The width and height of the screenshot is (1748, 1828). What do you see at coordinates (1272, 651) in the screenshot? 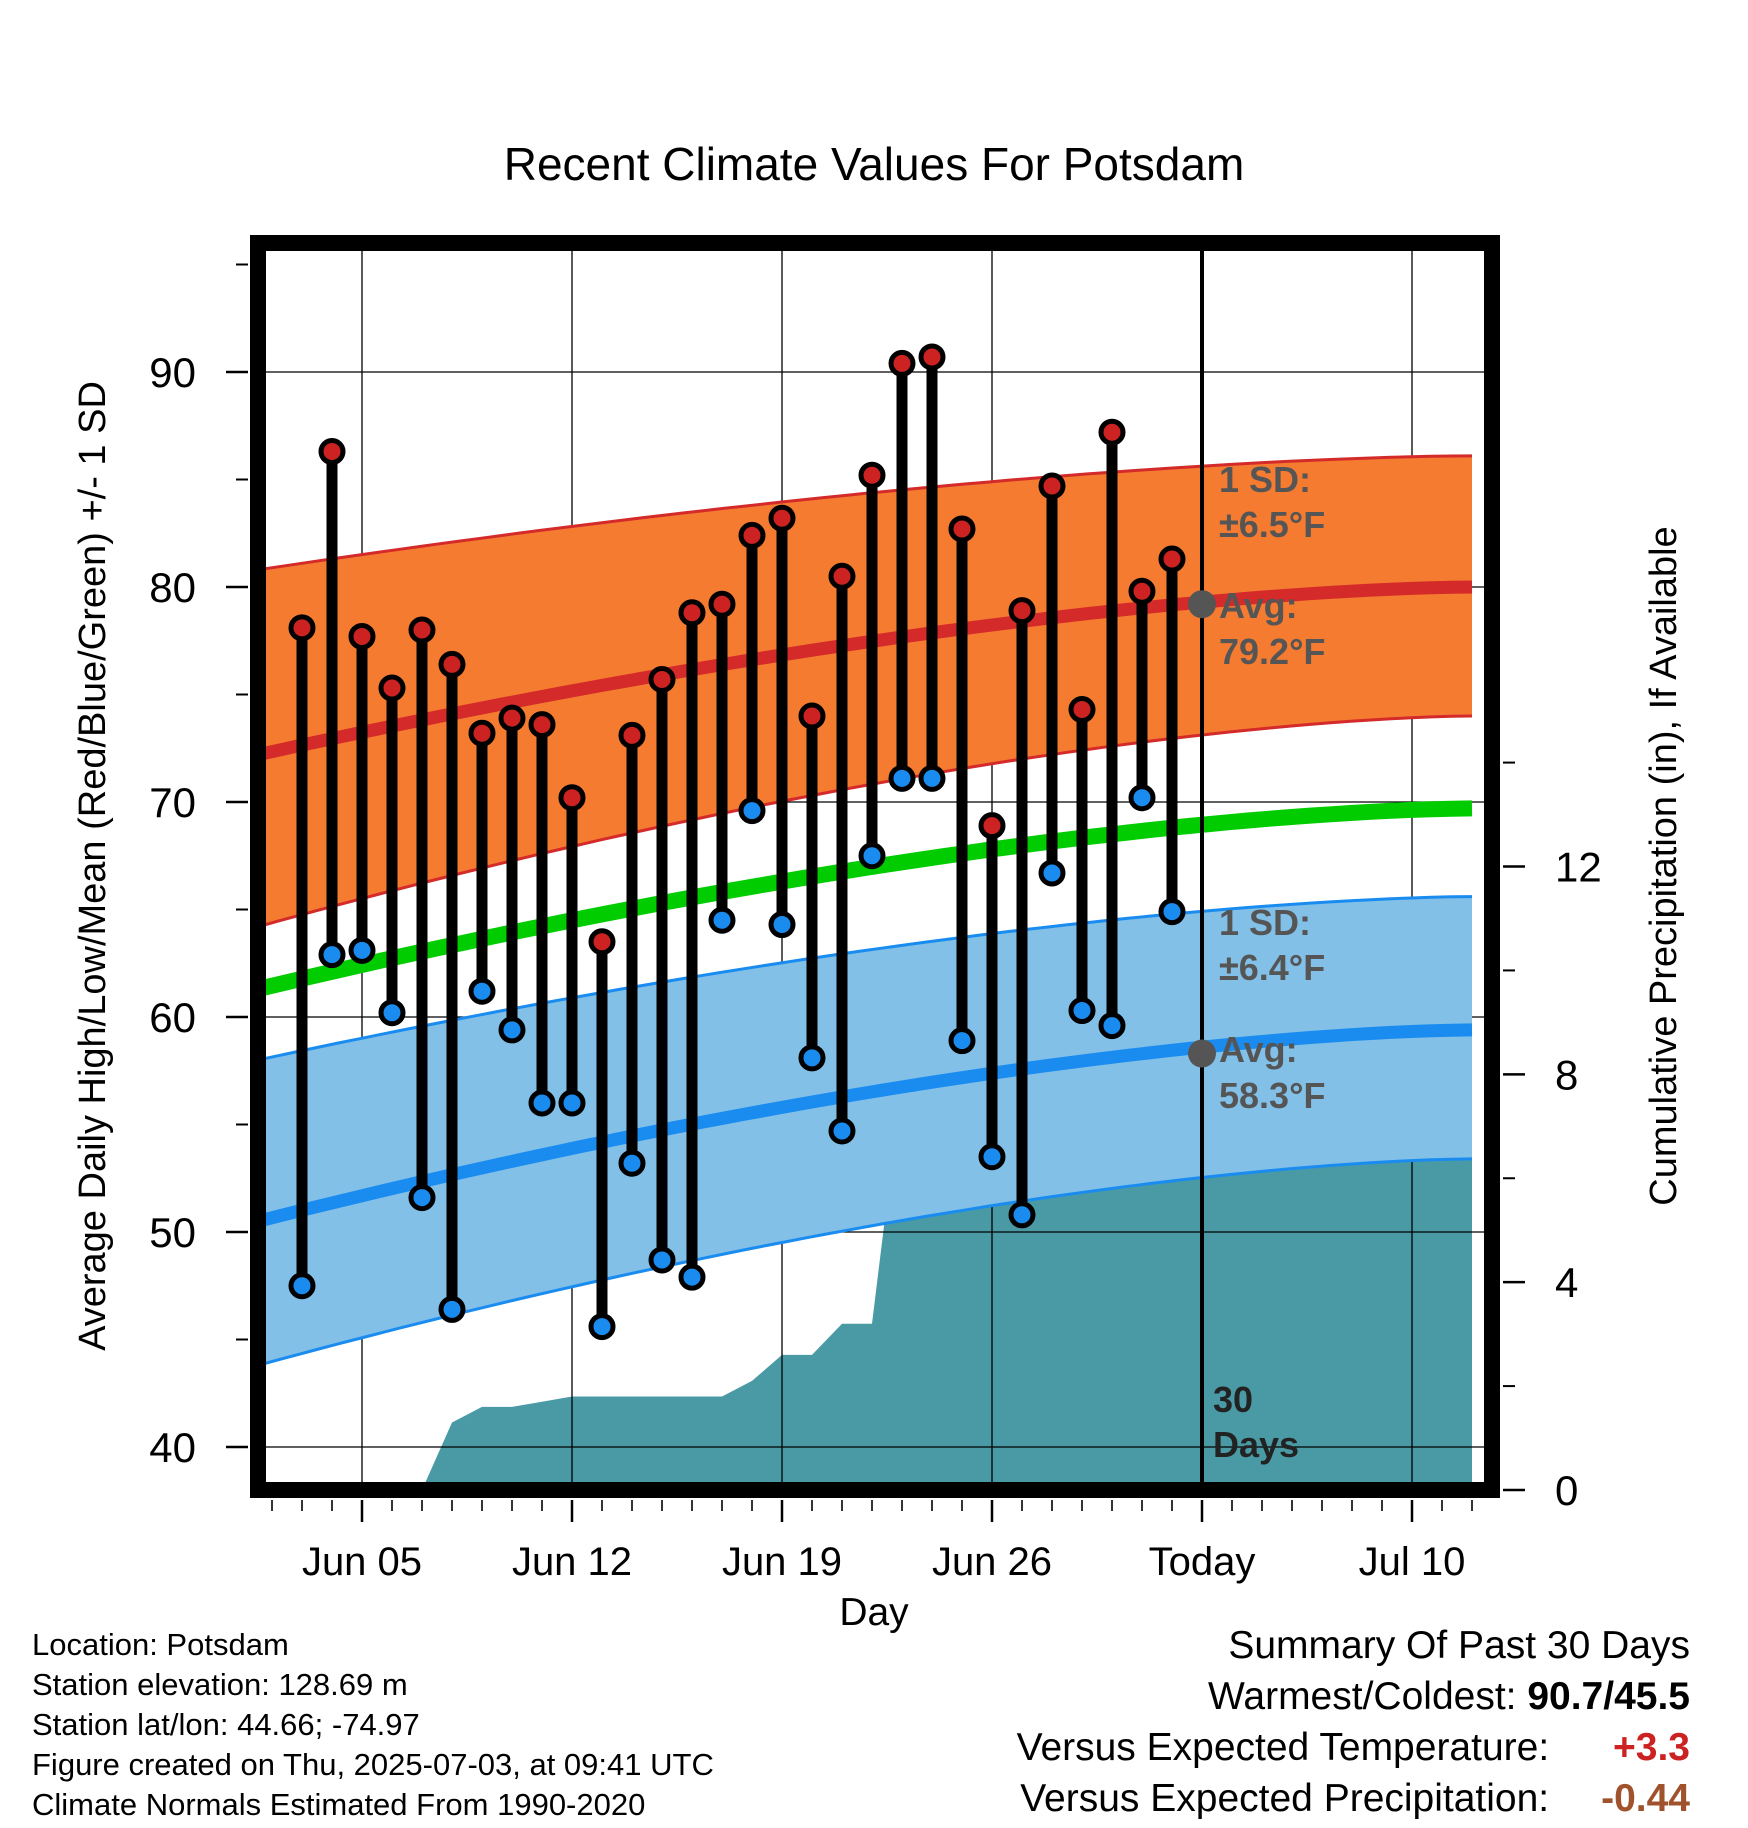
I see `annotation-high-avg-value: 79.2°F` at bounding box center [1272, 651].